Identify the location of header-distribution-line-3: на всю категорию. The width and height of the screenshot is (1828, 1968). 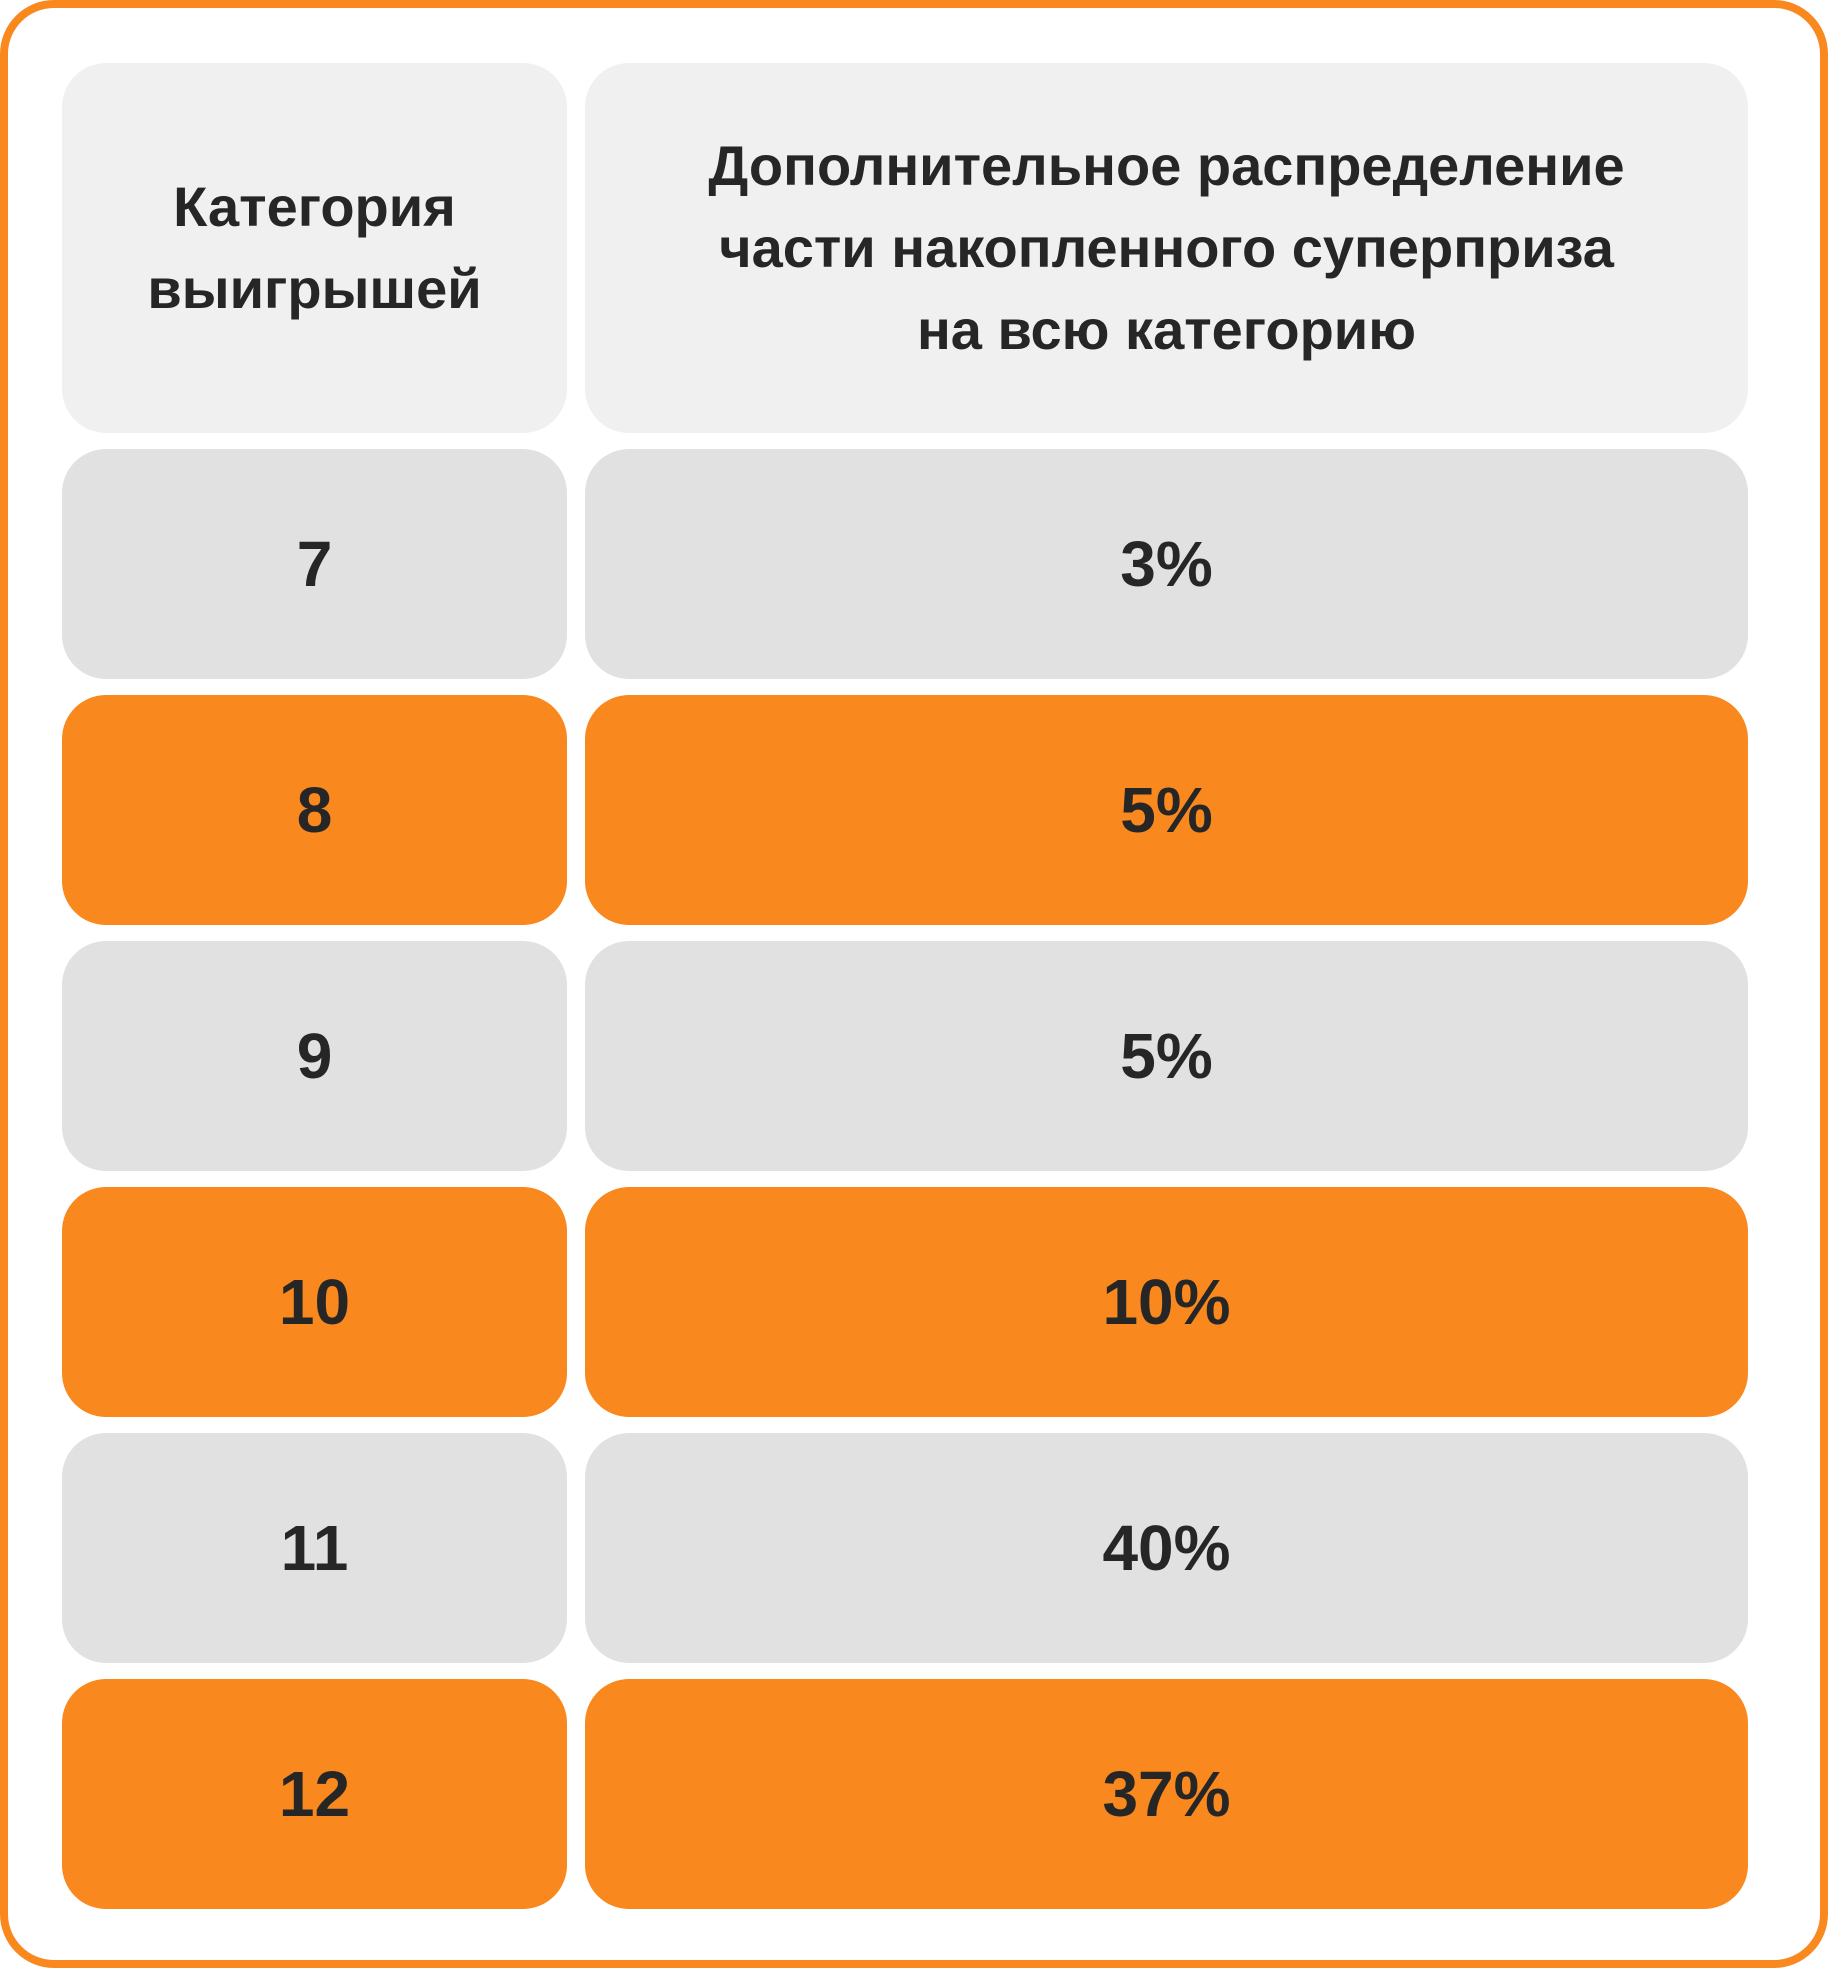
(1166, 329).